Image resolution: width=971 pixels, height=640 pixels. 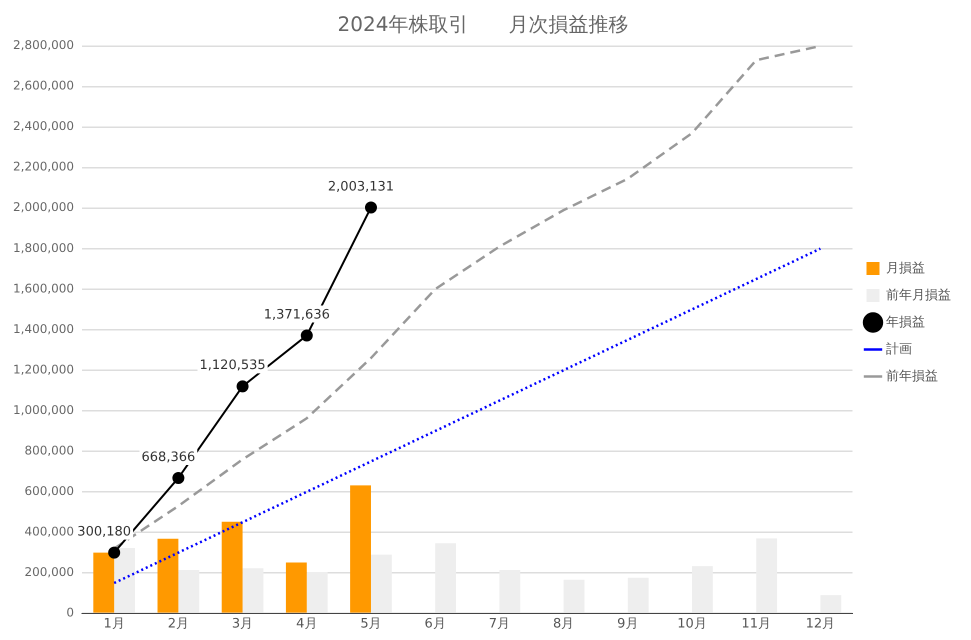 I want to click on x-tick-label: 3月, so click(x=243, y=624).